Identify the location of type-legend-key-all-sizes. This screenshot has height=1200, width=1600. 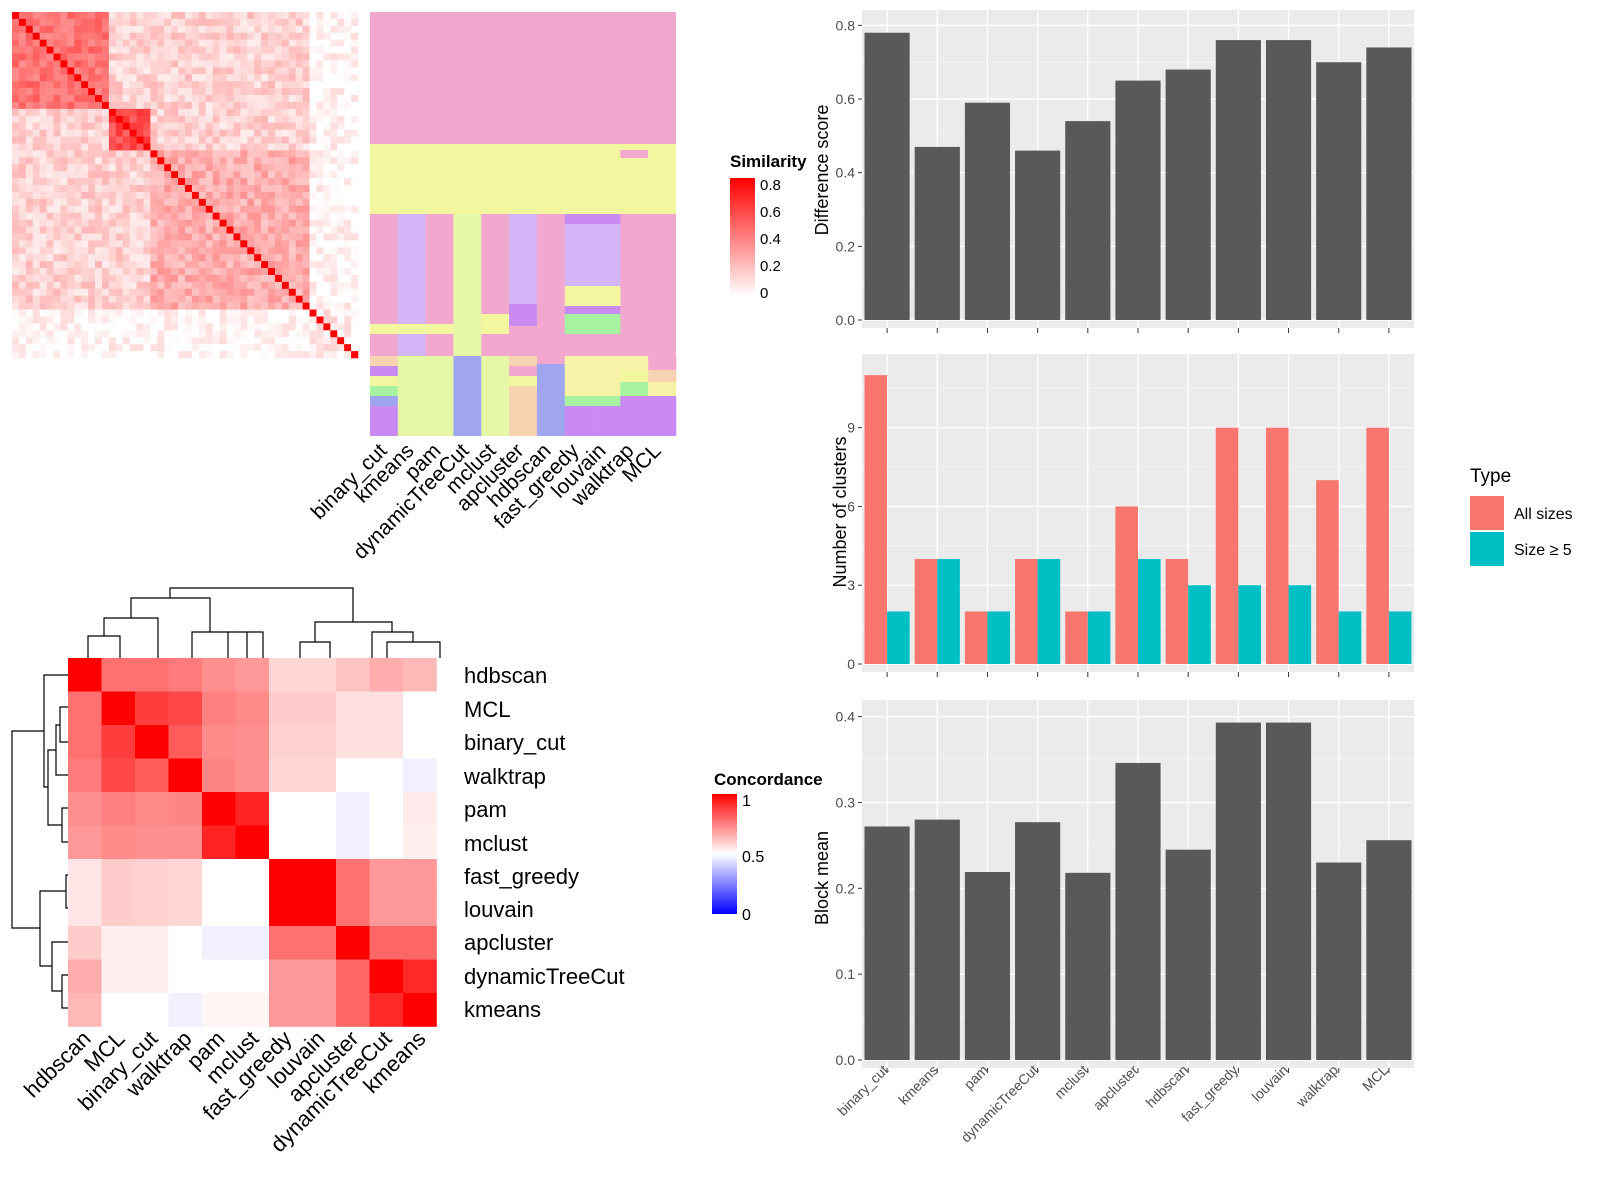
(1487, 513).